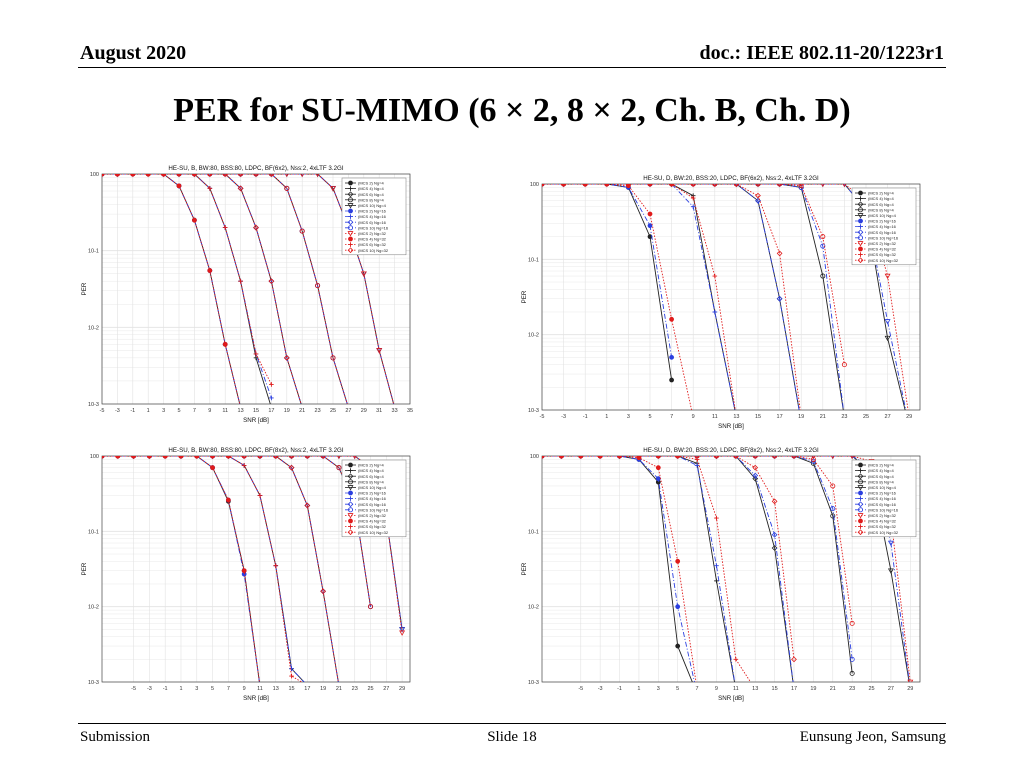 The width and height of the screenshot is (1024, 768). Describe the element at coordinates (133, 53) in the screenshot. I see `header-date: August 2020` at that location.